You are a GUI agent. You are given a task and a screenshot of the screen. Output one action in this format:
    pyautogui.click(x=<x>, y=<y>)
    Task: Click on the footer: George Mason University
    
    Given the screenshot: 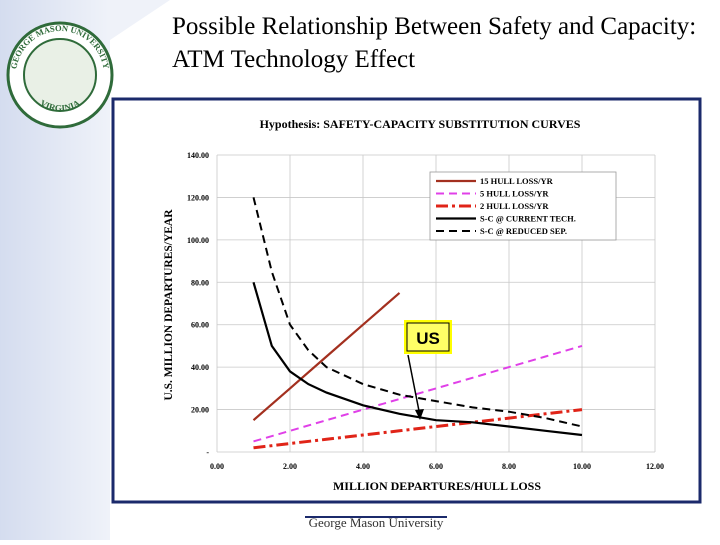 What is the action you would take?
    pyautogui.click(x=376, y=522)
    